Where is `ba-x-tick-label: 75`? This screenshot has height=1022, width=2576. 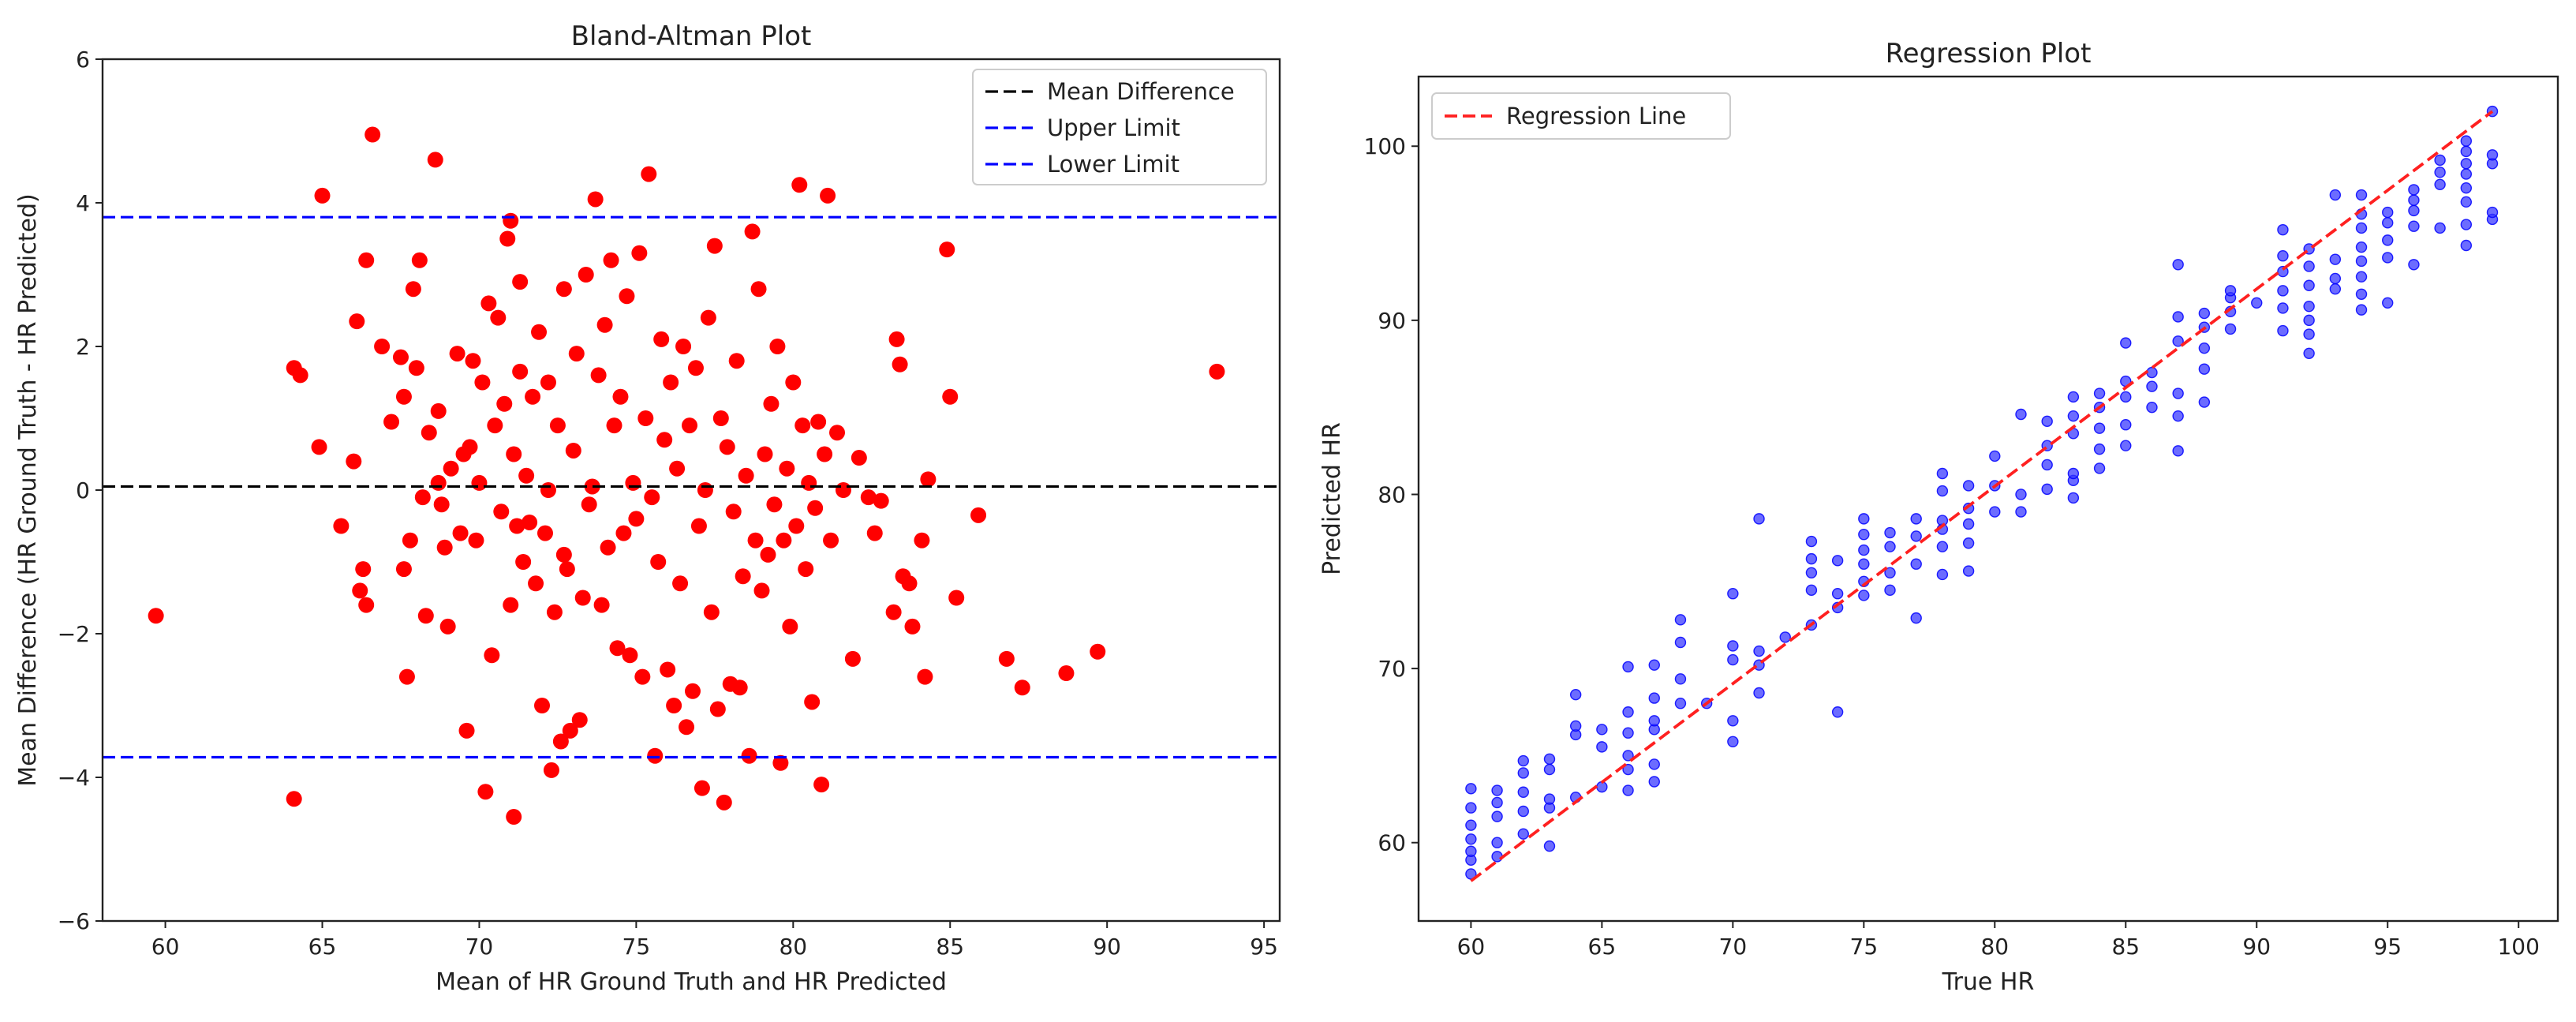 ba-x-tick-label: 75 is located at coordinates (637, 947).